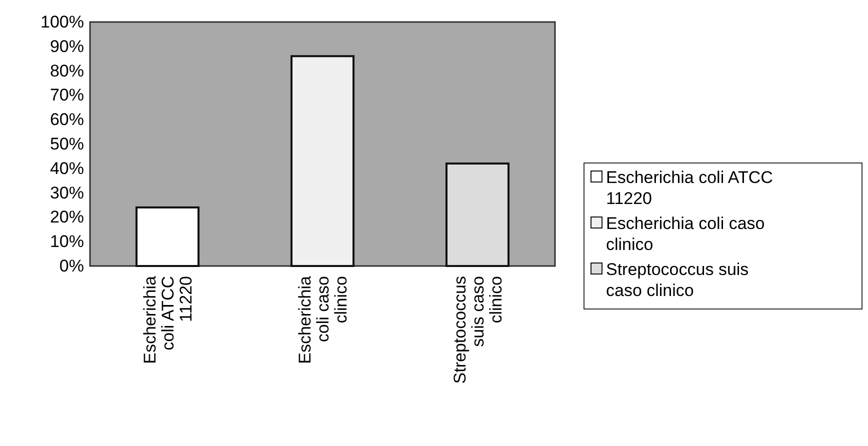  Describe the element at coordinates (67, 192) in the screenshot. I see `y-tick-label: 30%` at that location.